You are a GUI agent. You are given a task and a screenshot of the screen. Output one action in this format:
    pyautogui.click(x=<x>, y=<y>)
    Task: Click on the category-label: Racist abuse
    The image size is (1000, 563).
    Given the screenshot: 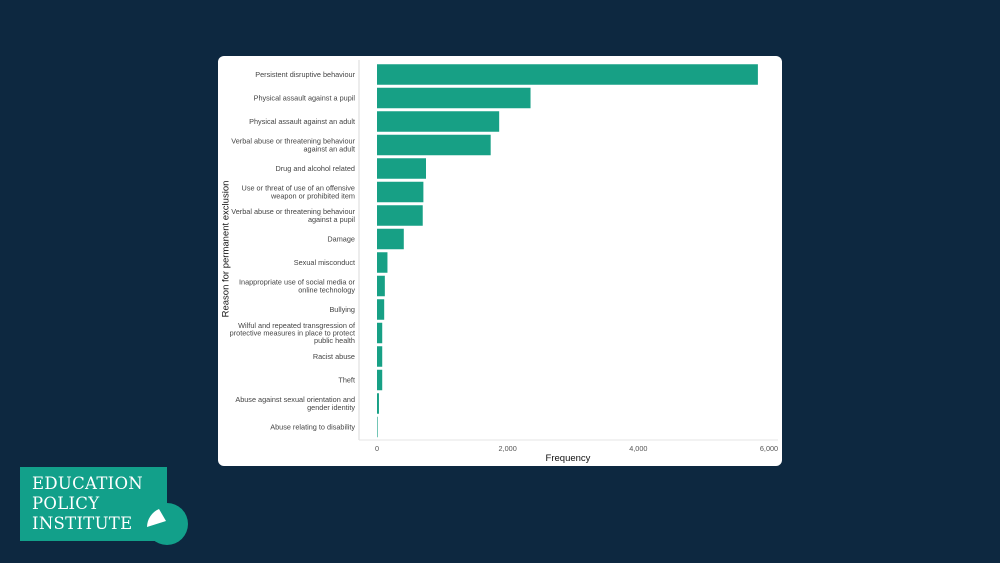 What is the action you would take?
    pyautogui.click(x=334, y=356)
    